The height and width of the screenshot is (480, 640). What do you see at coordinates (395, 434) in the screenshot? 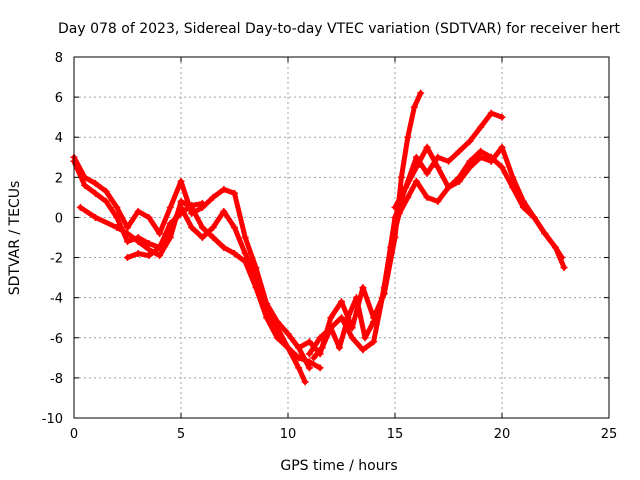
I see `x-tick-label: 15` at bounding box center [395, 434].